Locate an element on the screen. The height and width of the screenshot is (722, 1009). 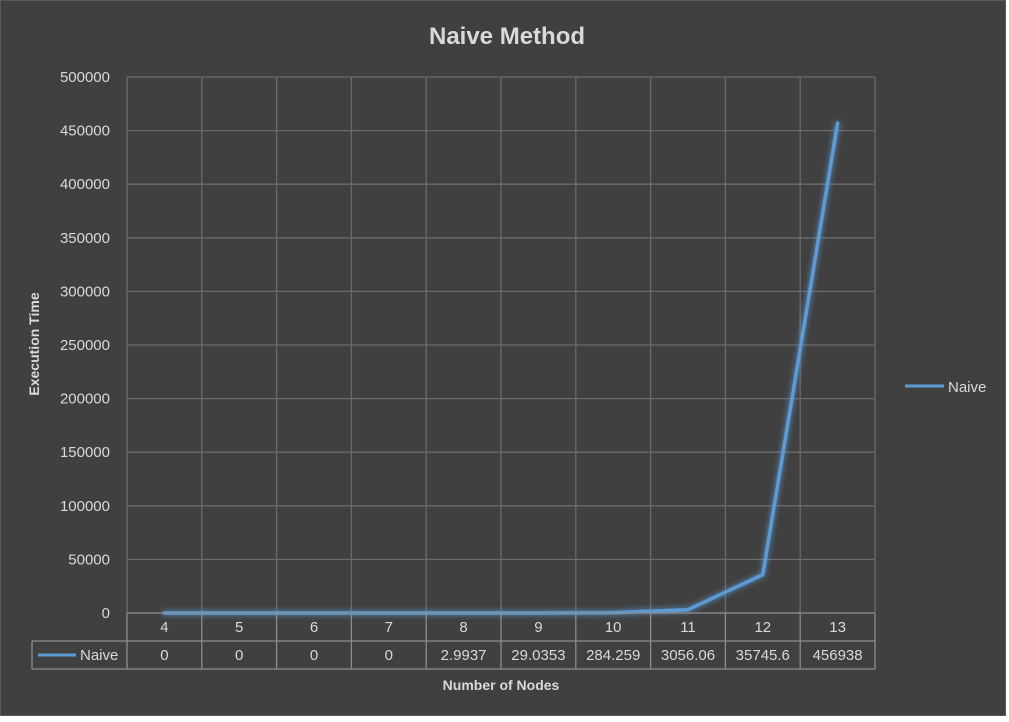
chart-title: Naive Method is located at coordinates (507, 36).